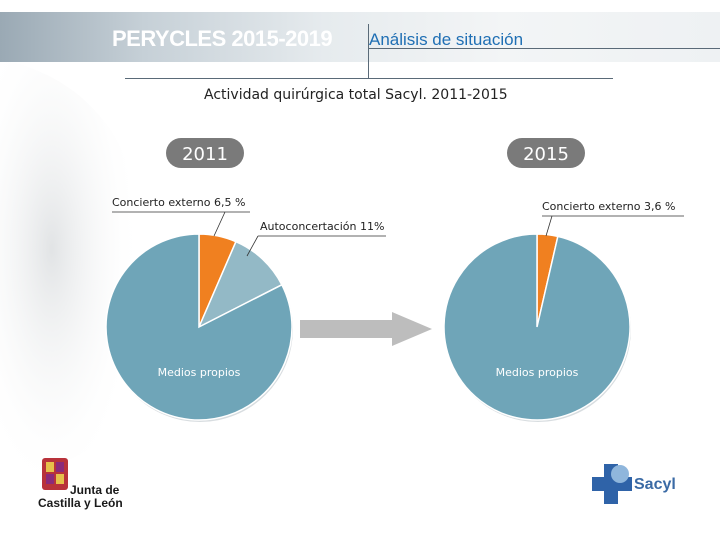 The width and height of the screenshot is (720, 540). What do you see at coordinates (544, 48) in the screenshot?
I see `header-rule` at bounding box center [544, 48].